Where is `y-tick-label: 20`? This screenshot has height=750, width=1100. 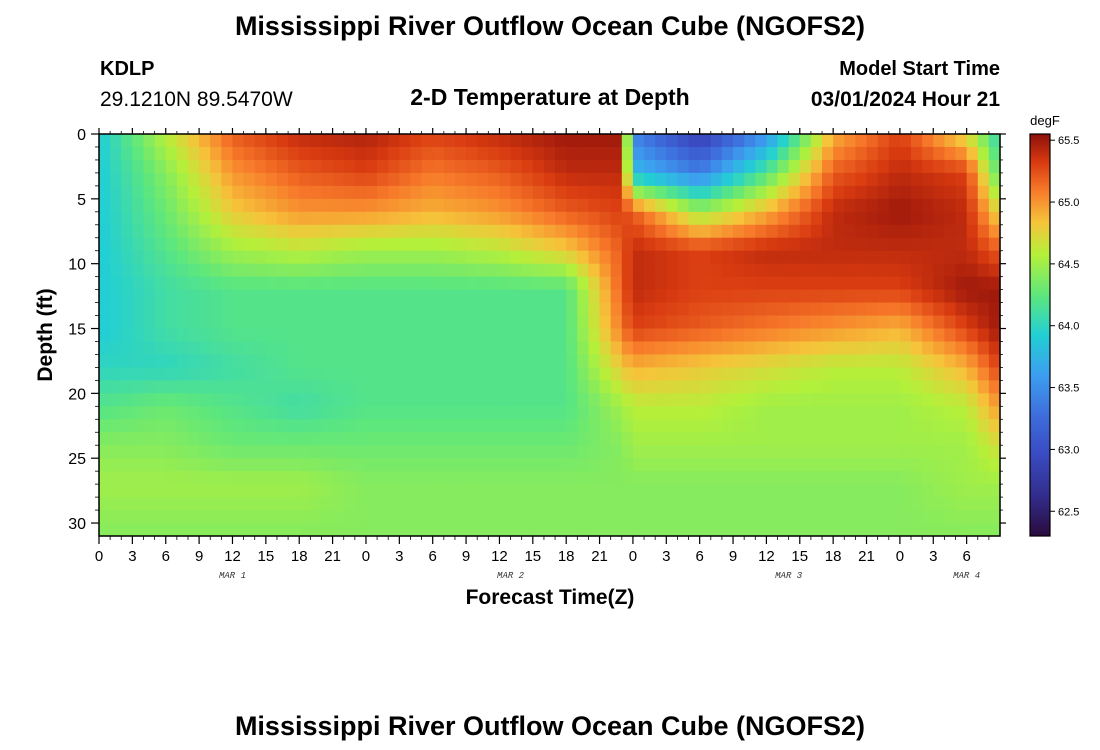 y-tick-label: 20 is located at coordinates (77, 394).